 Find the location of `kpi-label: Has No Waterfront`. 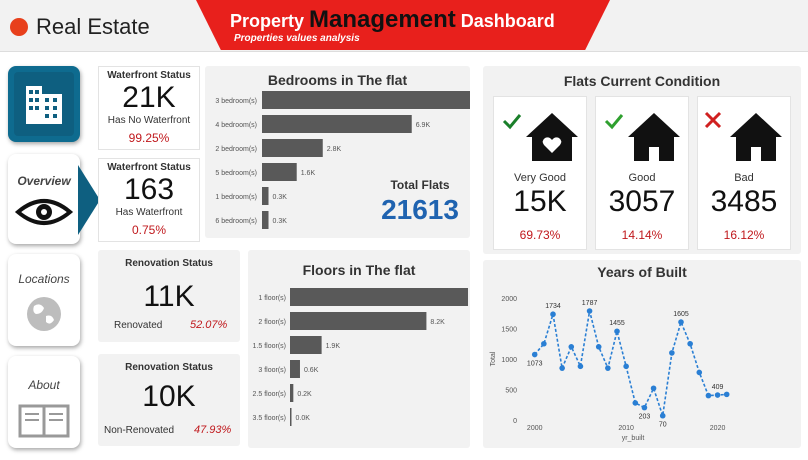

kpi-label: Has No Waterfront is located at coordinates (149, 120).